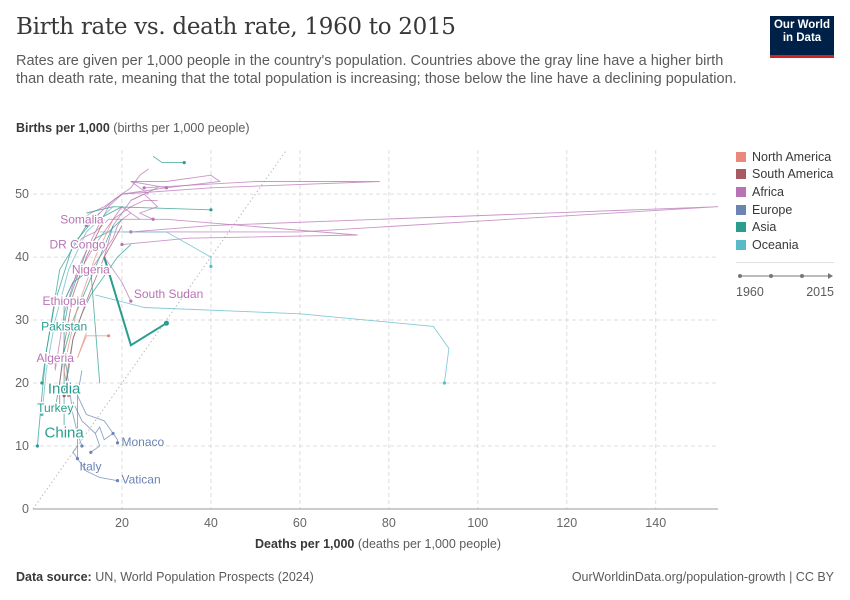 Image resolution: width=850 pixels, height=600 pixels. What do you see at coordinates (785, 276) in the screenshot?
I see `timeline-track` at bounding box center [785, 276].